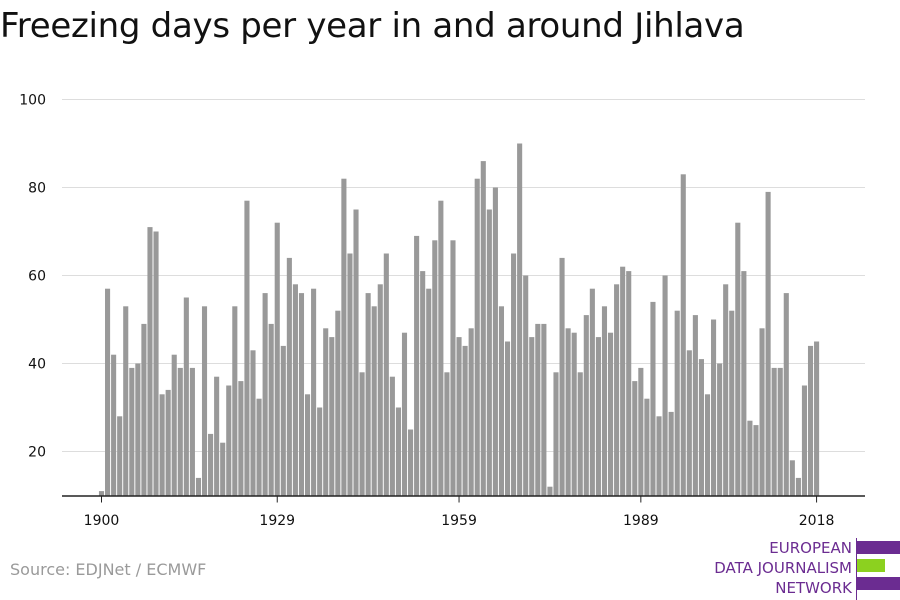  I want to click on bar-1983, so click(604, 401).